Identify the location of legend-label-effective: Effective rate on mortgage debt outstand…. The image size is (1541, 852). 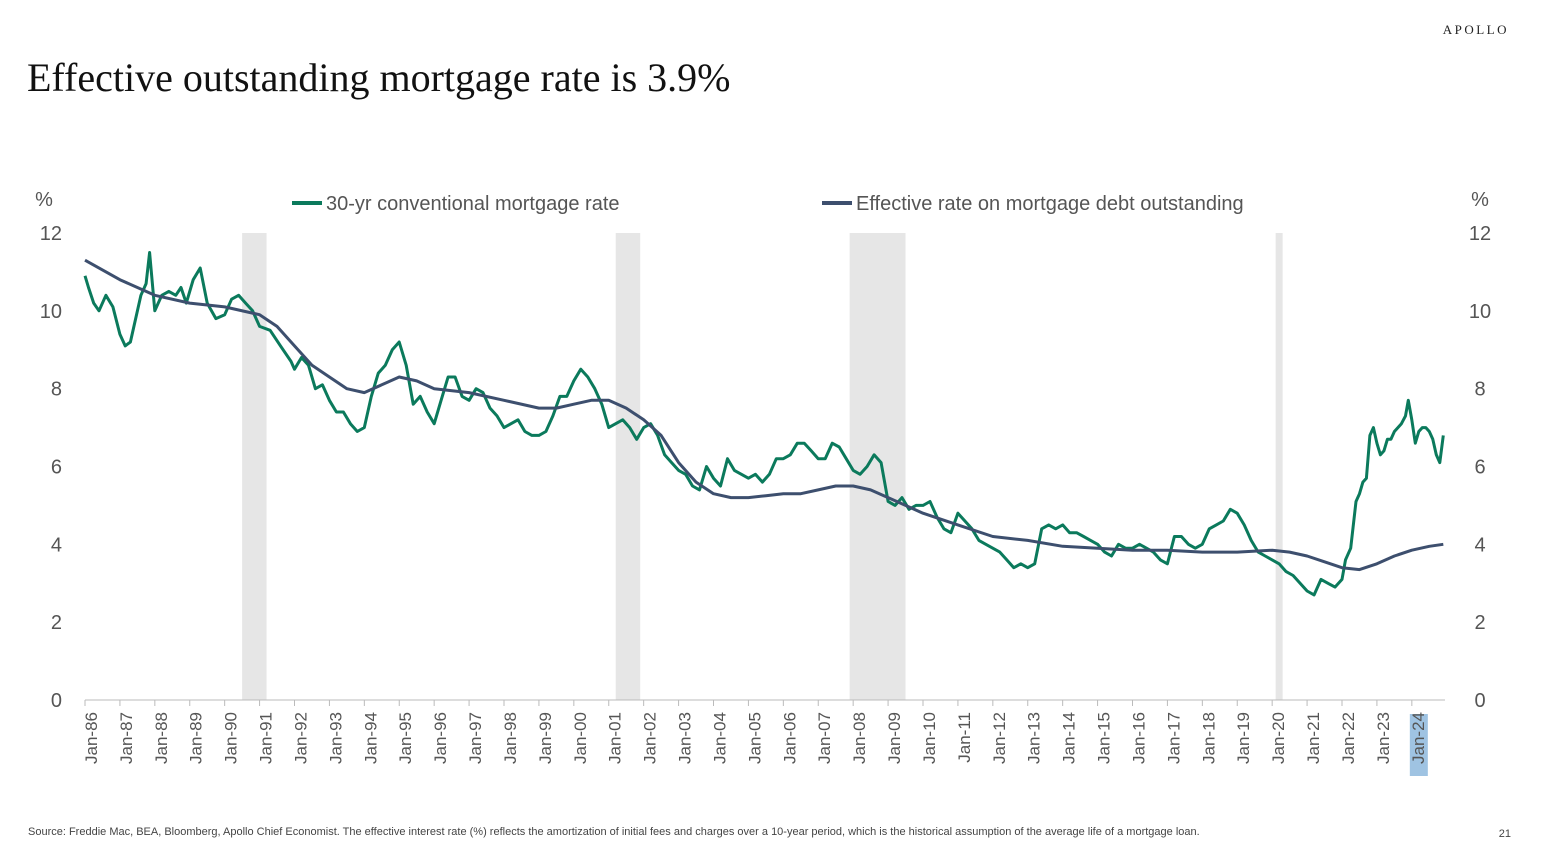
(1050, 204).